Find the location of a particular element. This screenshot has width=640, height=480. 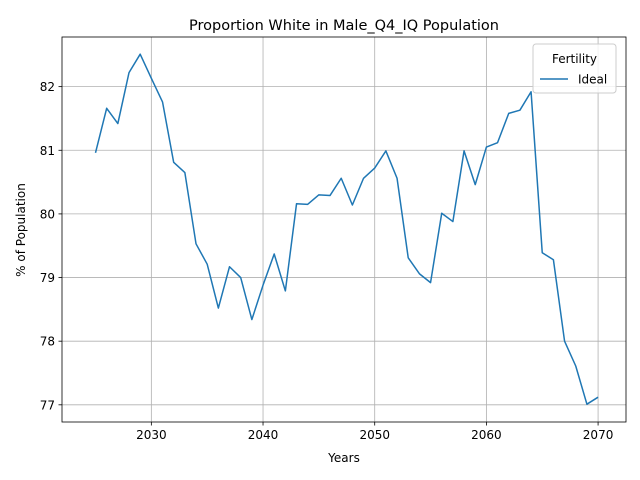

y-tick-label: 78 is located at coordinates (47, 342).